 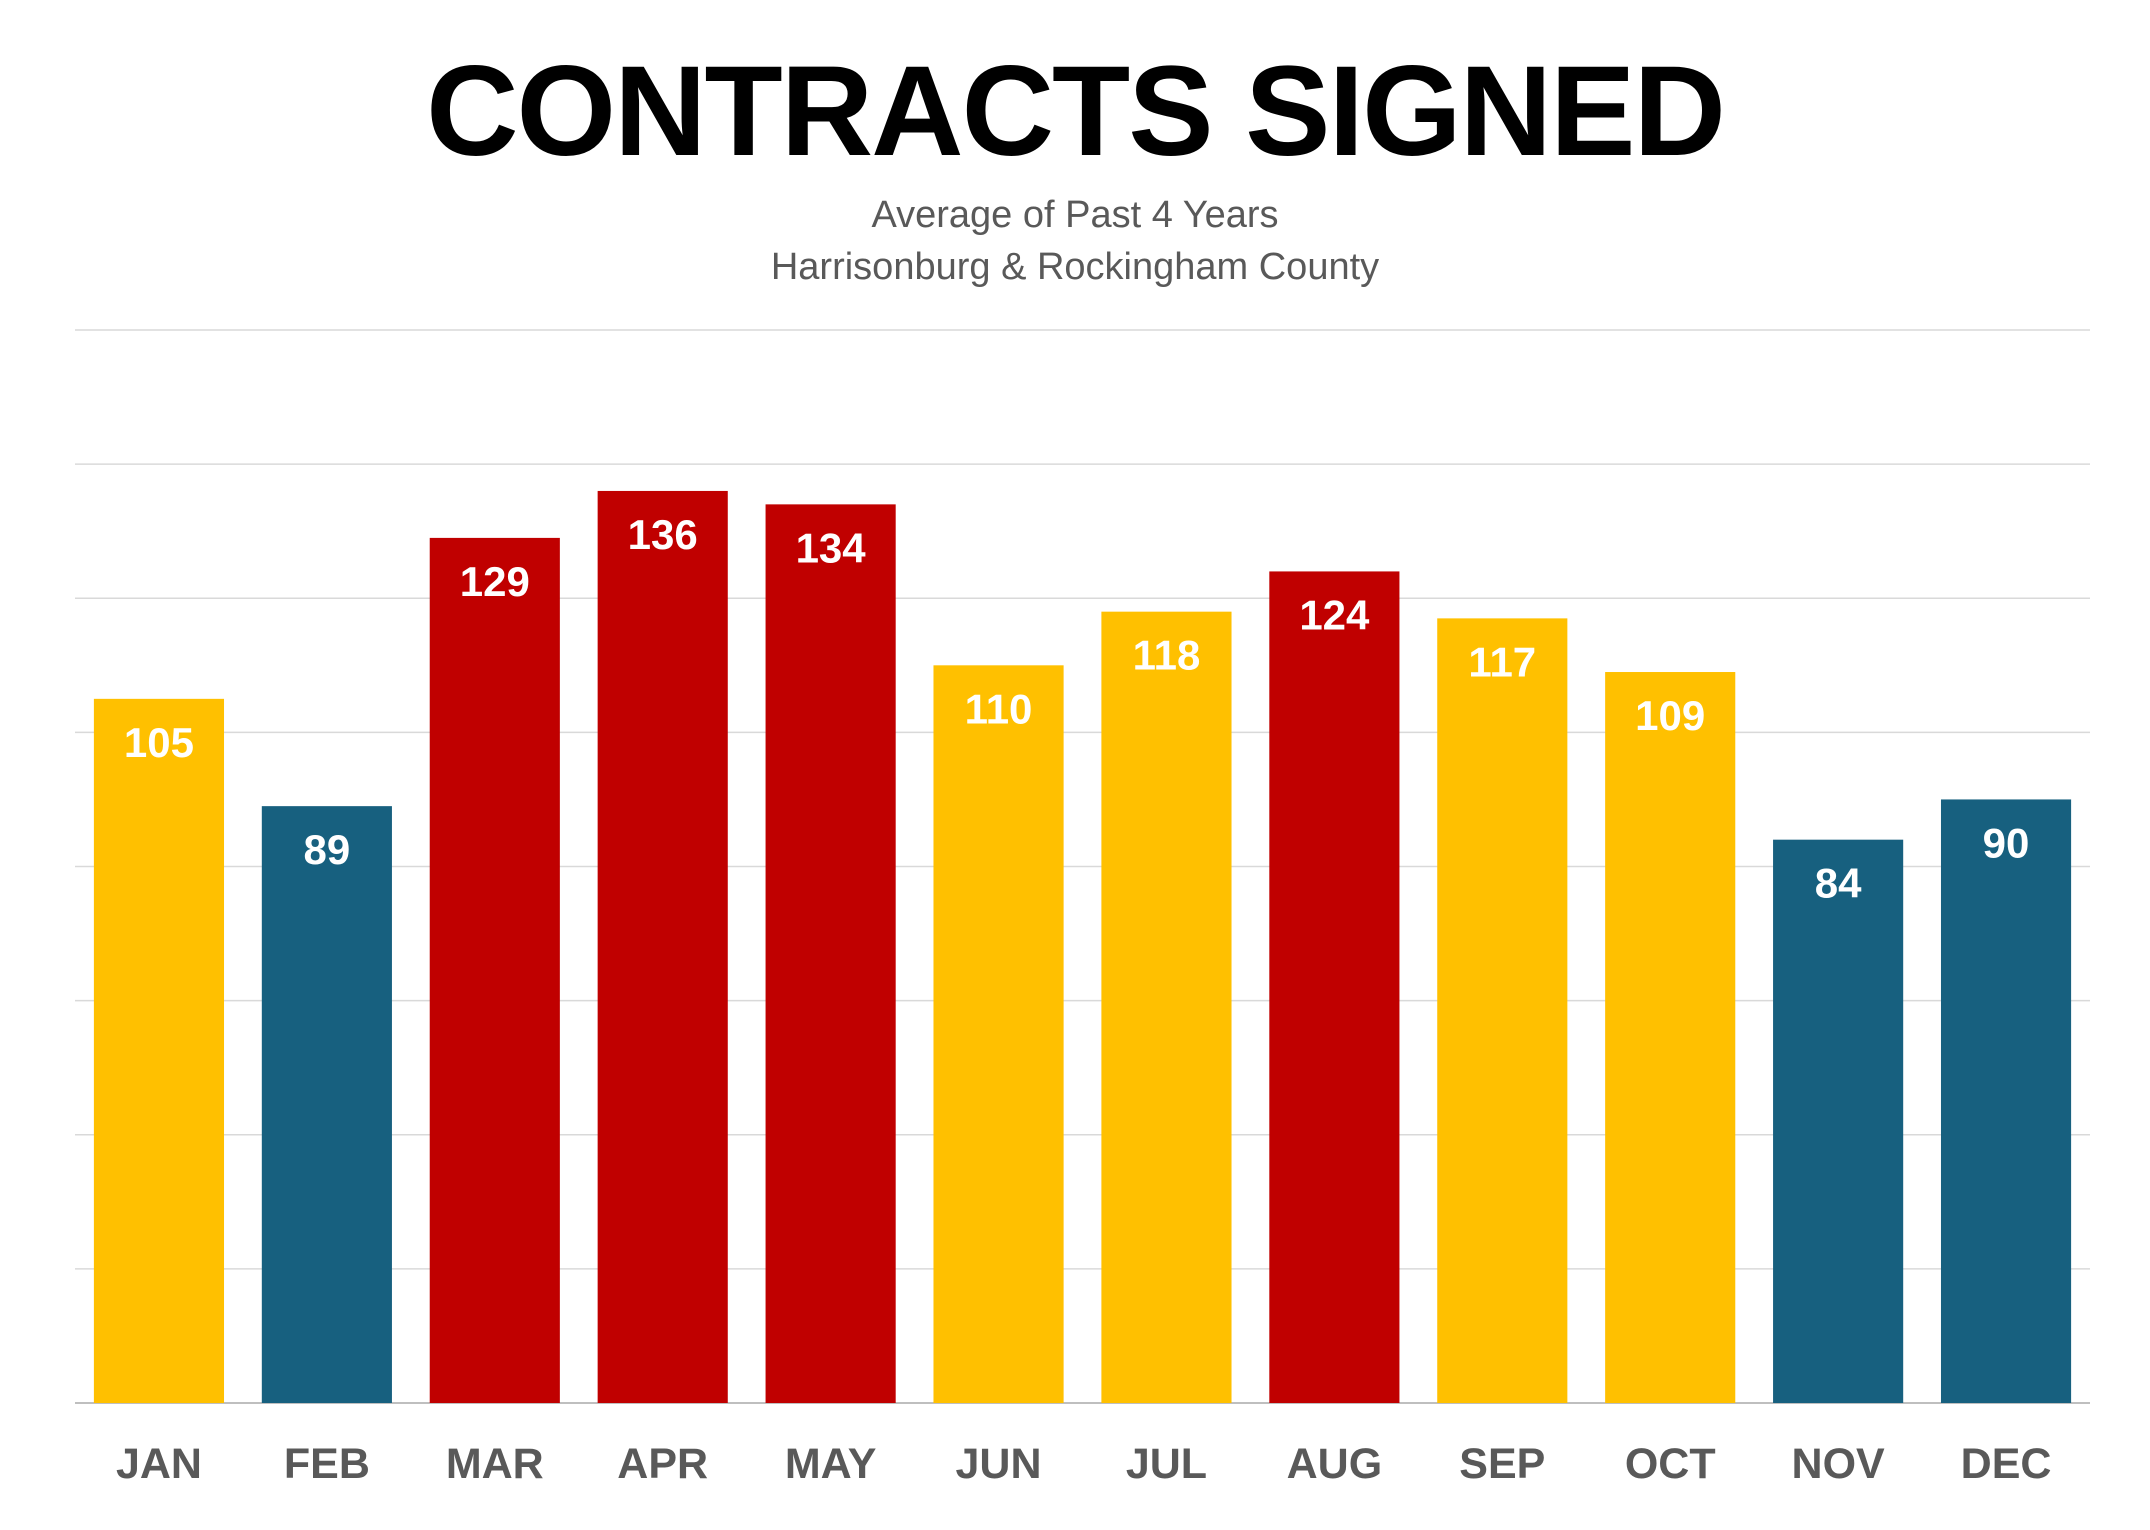 I want to click on bar-oct, so click(x=1670, y=1037).